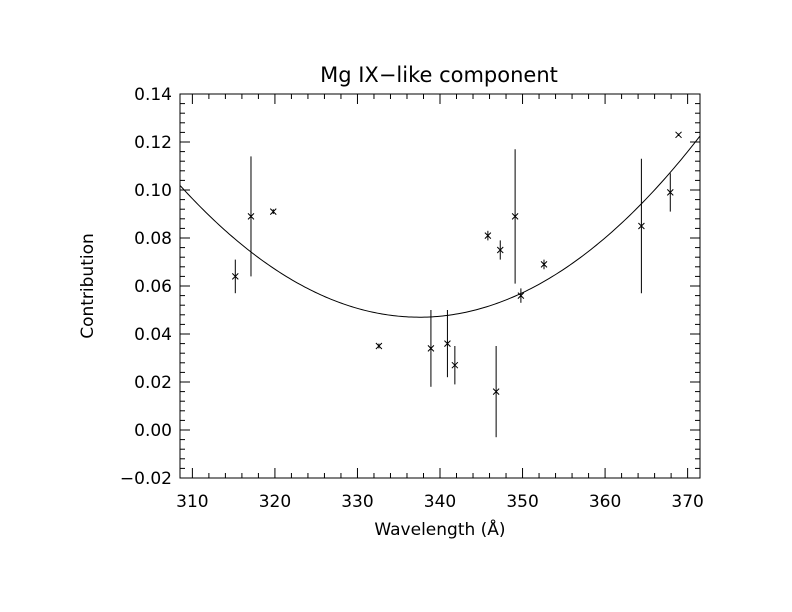 The image size is (792, 612). Describe the element at coordinates (440, 502) in the screenshot. I see `x-tick-label: 340` at that location.